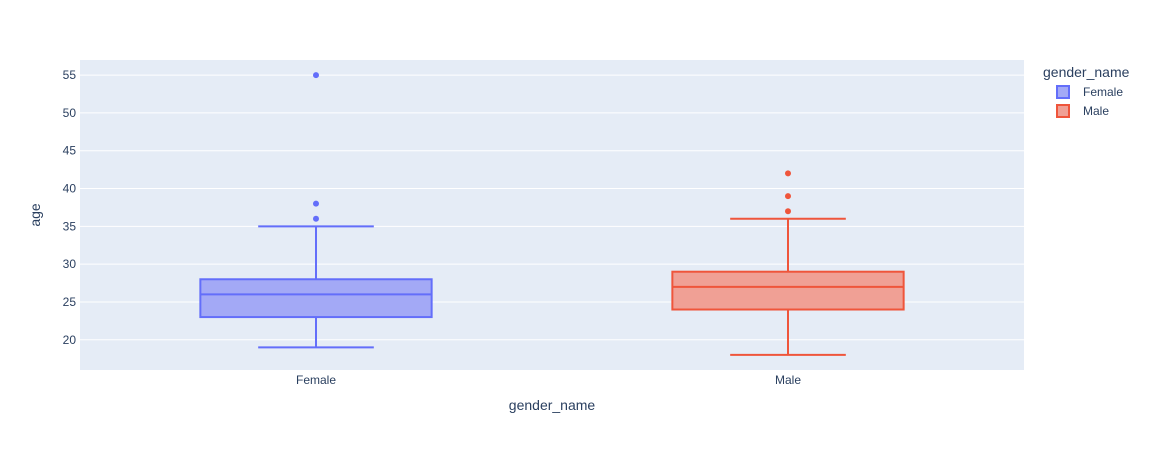 Image resolution: width=1156 pixels, height=450 pixels. Describe the element at coordinates (1096, 111) in the screenshot. I see `legend-label: Male` at that location.